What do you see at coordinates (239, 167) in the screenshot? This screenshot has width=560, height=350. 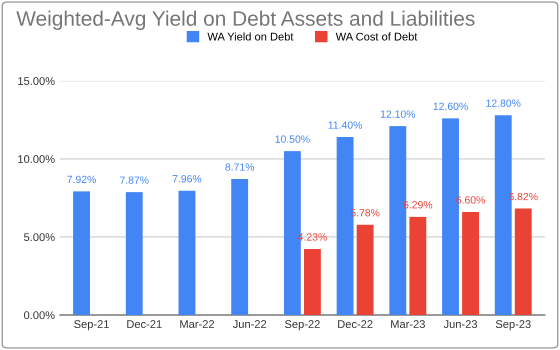 I see `data-label: 8.71%` at bounding box center [239, 167].